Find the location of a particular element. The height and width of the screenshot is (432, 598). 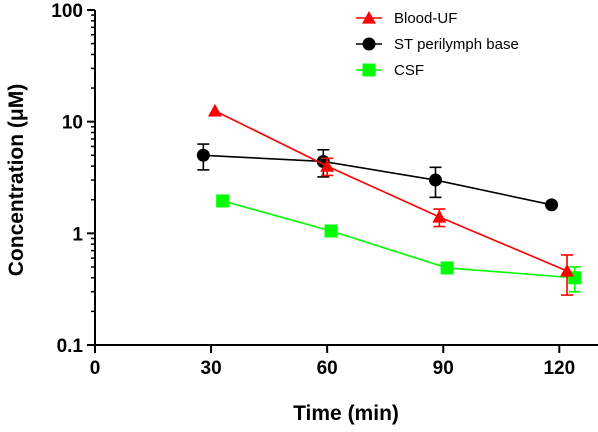

legend-label: CSF is located at coordinates (409, 70).